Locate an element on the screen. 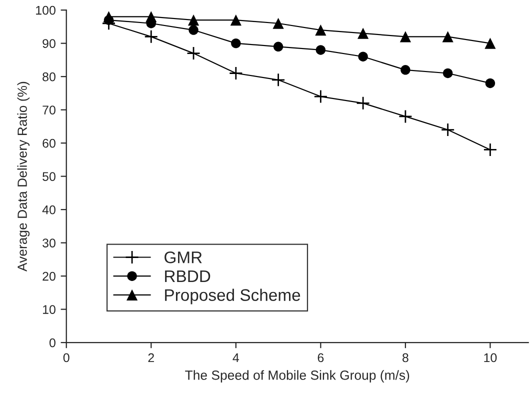  y-tick-label: 0 is located at coordinates (52, 343).